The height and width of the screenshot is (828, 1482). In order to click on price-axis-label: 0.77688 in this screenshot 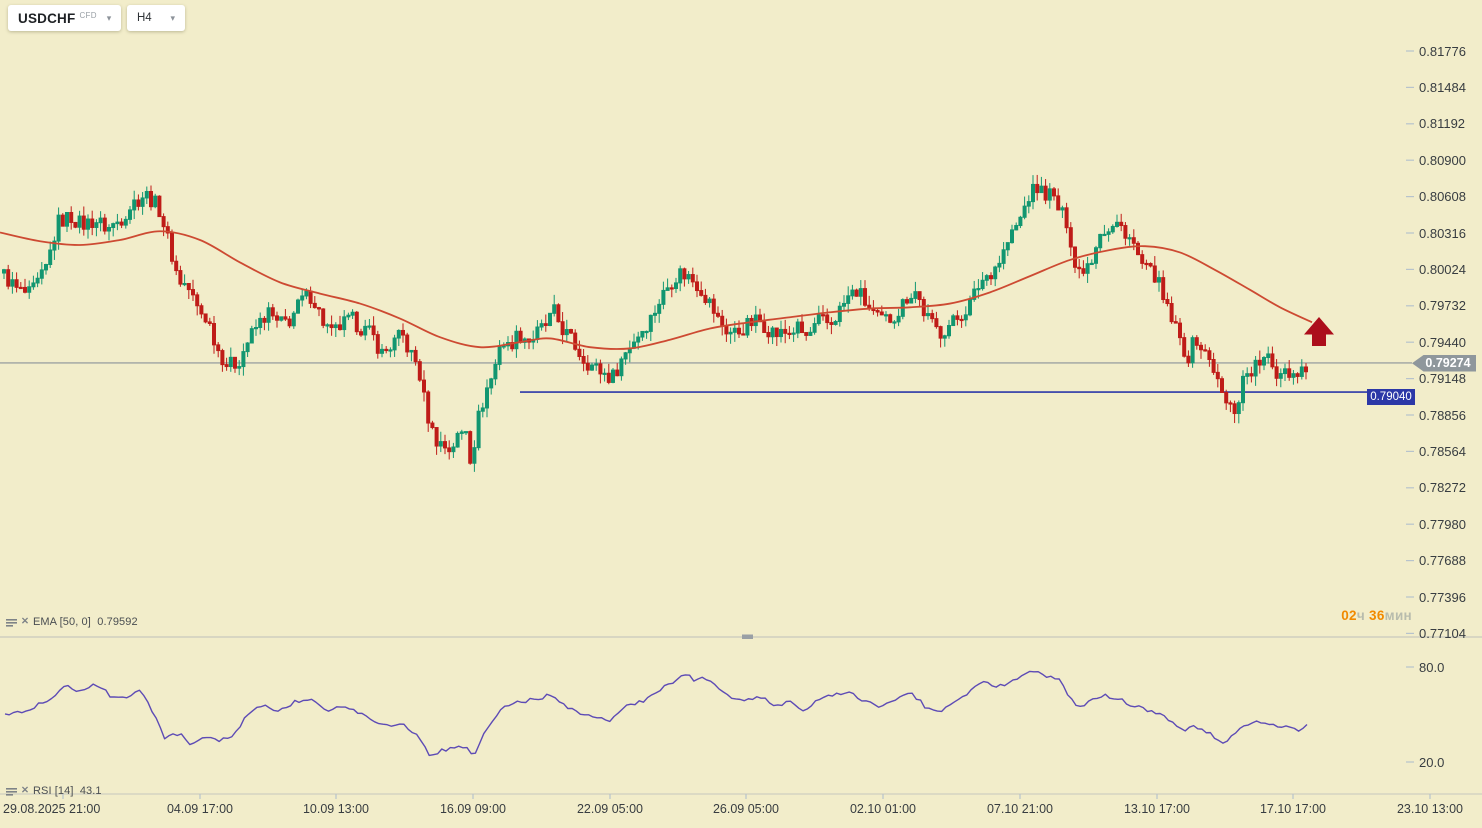, I will do `click(1442, 561)`.